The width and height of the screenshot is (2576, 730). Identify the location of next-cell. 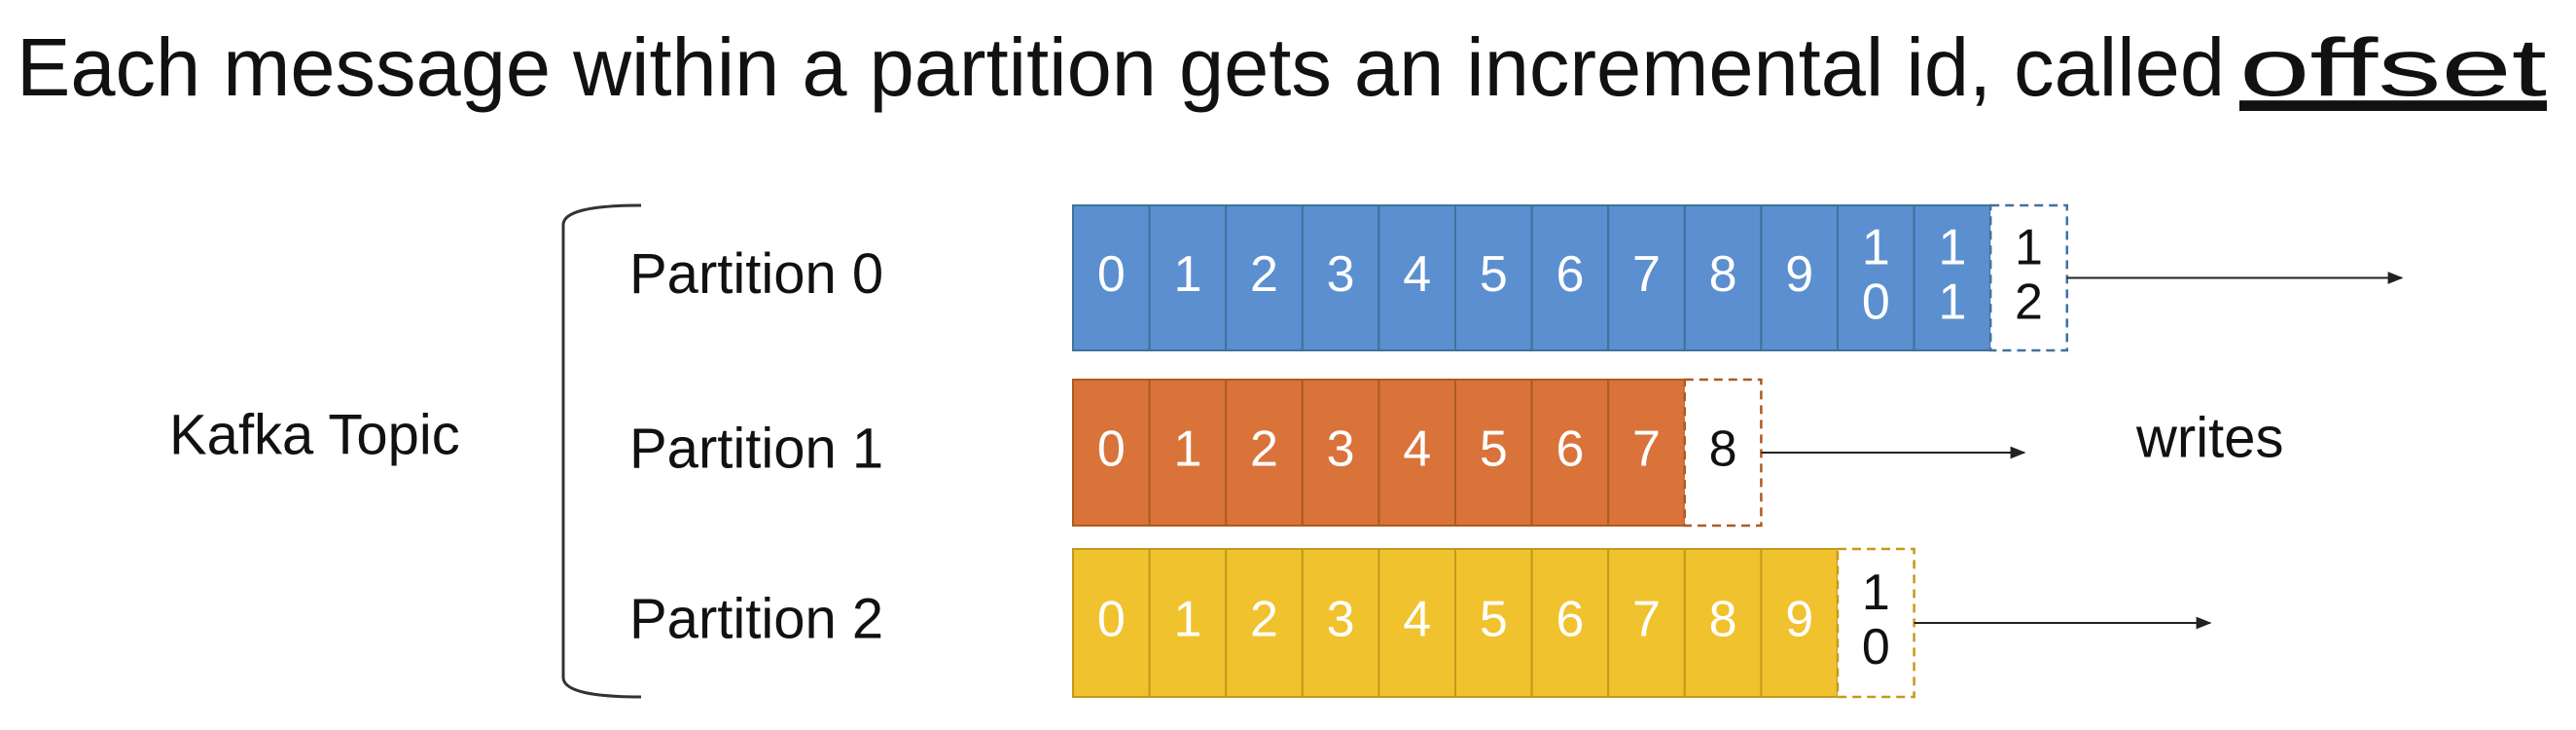
(1723, 453).